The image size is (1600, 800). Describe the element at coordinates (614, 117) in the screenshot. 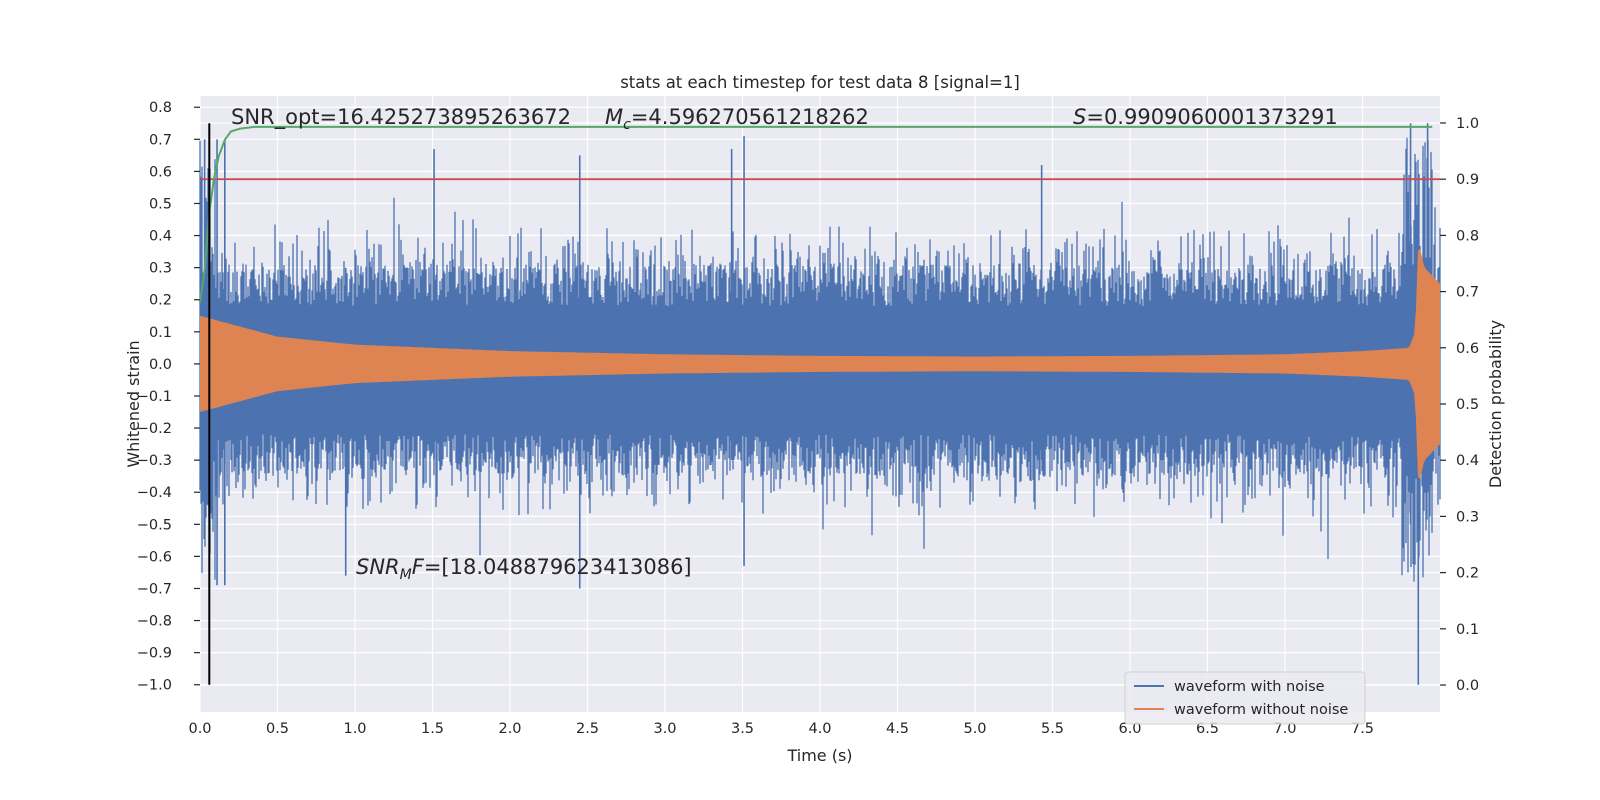

I see `mc-symbol: M` at that location.